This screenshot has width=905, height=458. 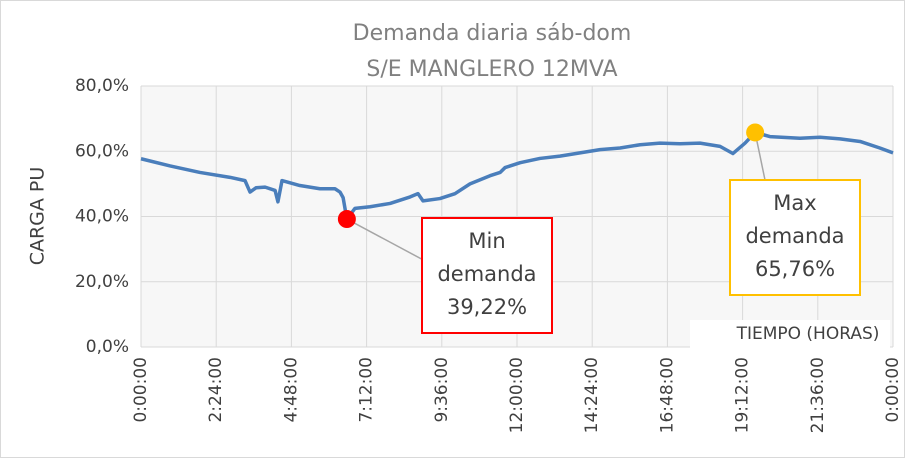 What do you see at coordinates (487, 307) in the screenshot?
I see `annotation-text: 39,22%` at bounding box center [487, 307].